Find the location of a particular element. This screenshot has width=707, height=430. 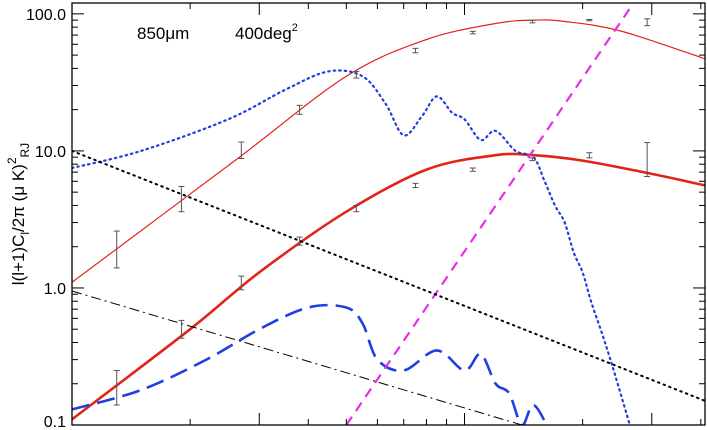

wavelength-annotation: 850μm is located at coordinates (163, 33).